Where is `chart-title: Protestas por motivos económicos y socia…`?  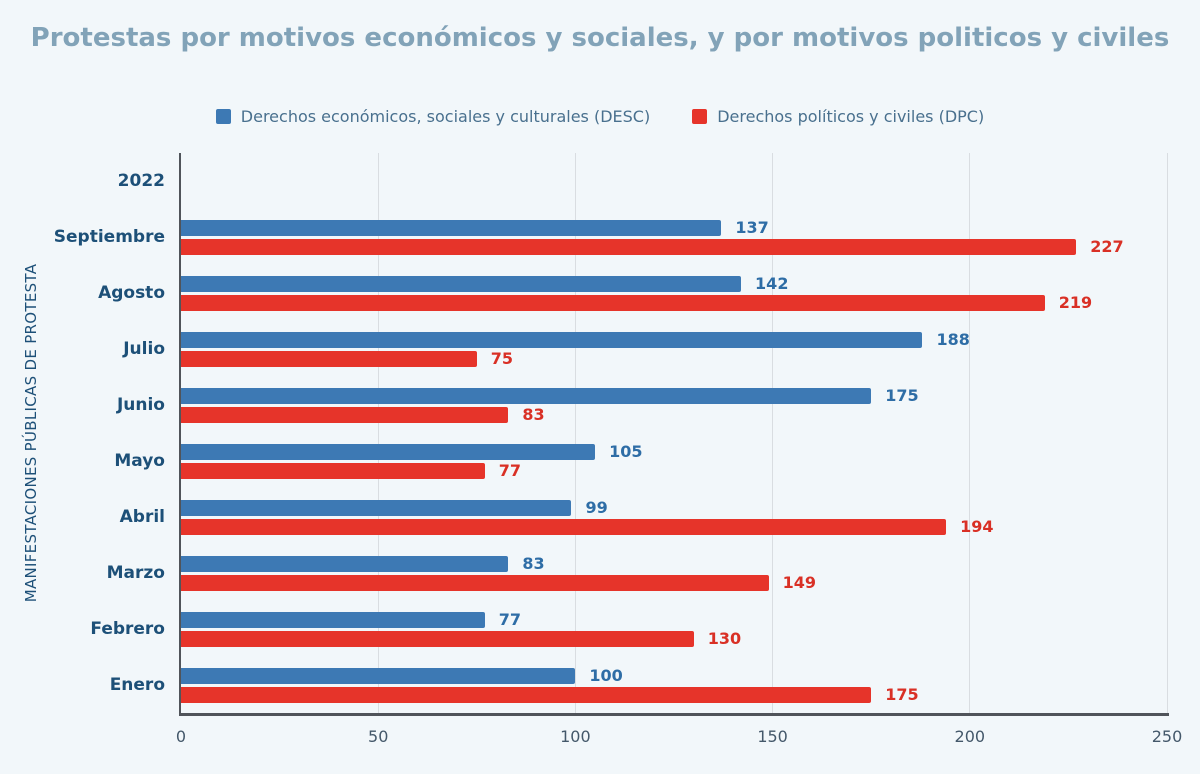
chart-title: Protestas por motivos económicos y socia… is located at coordinates (600, 38).